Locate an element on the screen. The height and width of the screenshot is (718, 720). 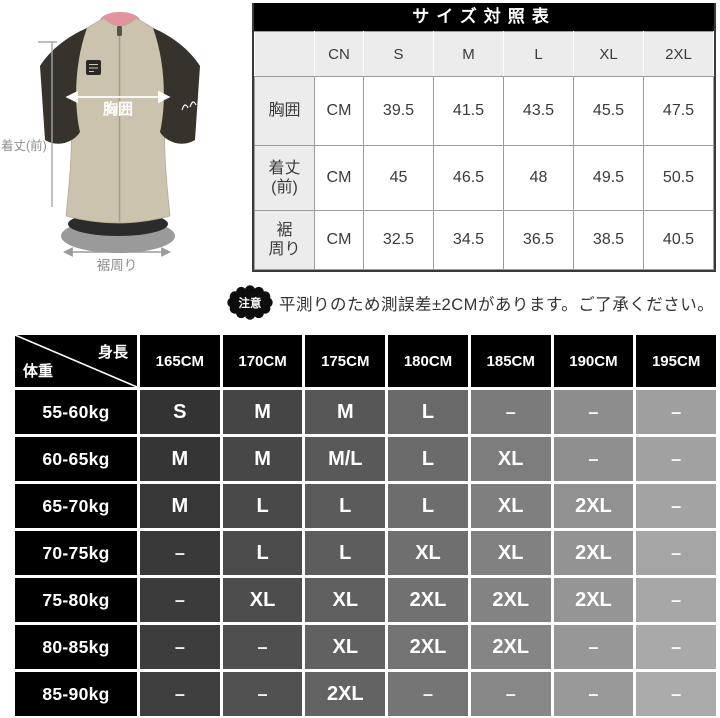
size-col-header: XL is located at coordinates (608, 54).